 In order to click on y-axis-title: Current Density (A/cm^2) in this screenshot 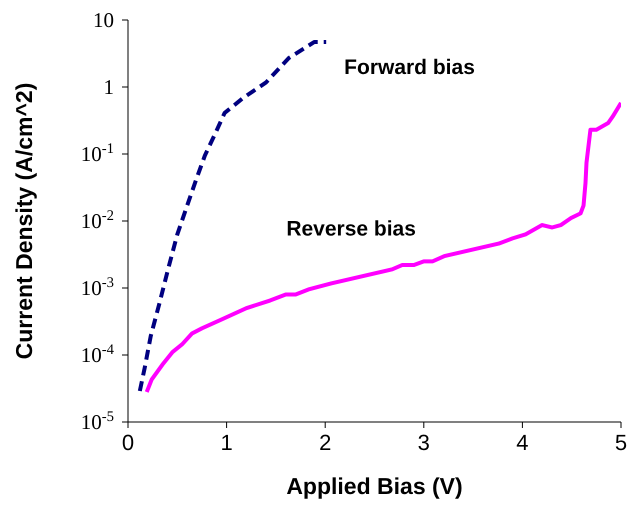, I will do `click(24, 221)`.